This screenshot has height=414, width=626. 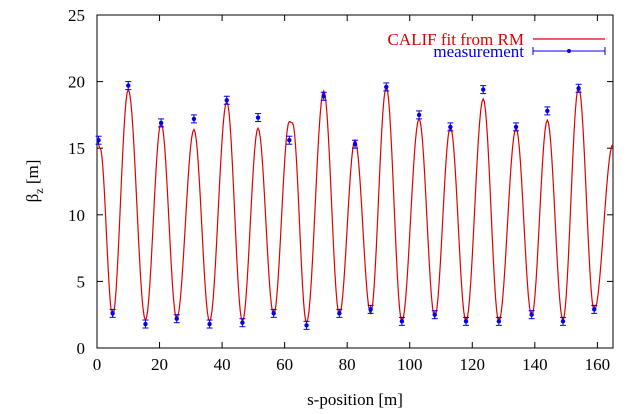 I want to click on y-tick-label: 5, so click(x=81, y=281).